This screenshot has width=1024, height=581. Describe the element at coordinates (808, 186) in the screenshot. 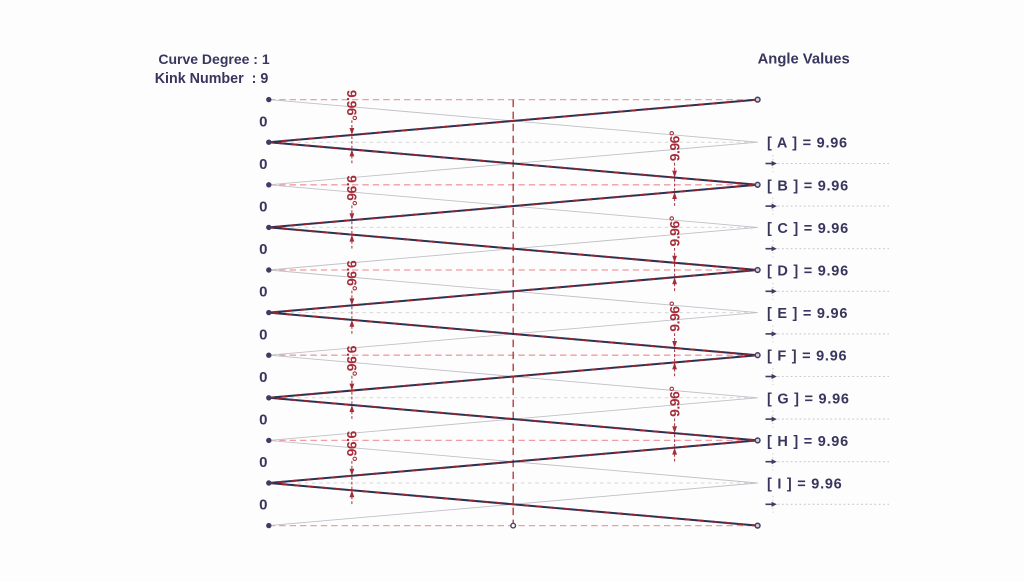

I see `svg-text: [ B ] = 9.96` at that location.